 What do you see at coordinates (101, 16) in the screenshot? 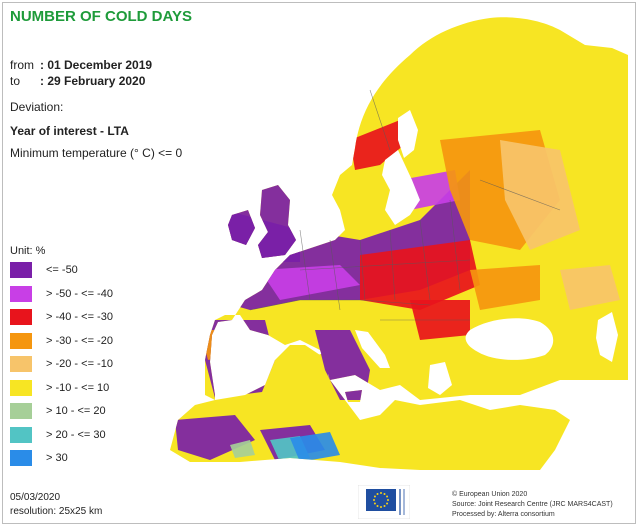
I see `map-title: NUMBER OF COLD DAYS` at bounding box center [101, 16].